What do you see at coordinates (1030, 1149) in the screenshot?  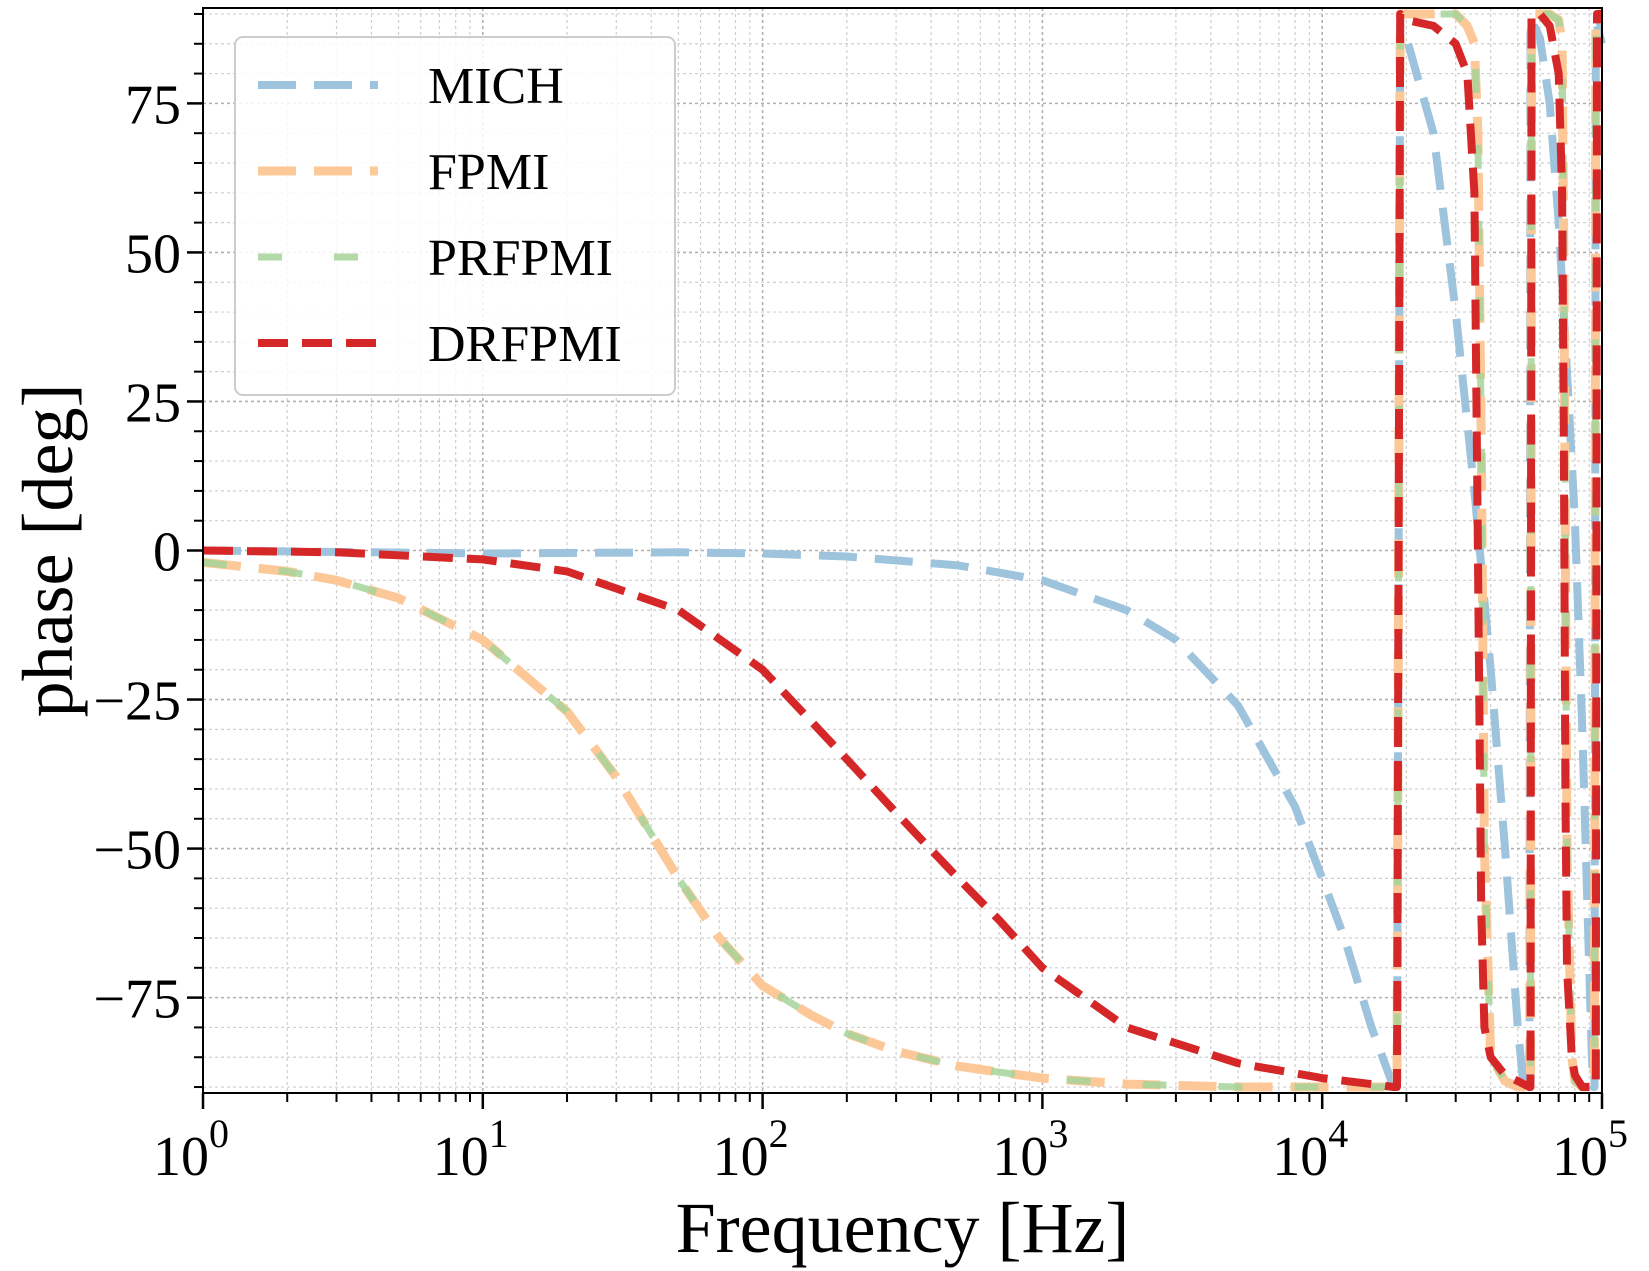 I see `x-tick-label: 10³` at bounding box center [1030, 1149].